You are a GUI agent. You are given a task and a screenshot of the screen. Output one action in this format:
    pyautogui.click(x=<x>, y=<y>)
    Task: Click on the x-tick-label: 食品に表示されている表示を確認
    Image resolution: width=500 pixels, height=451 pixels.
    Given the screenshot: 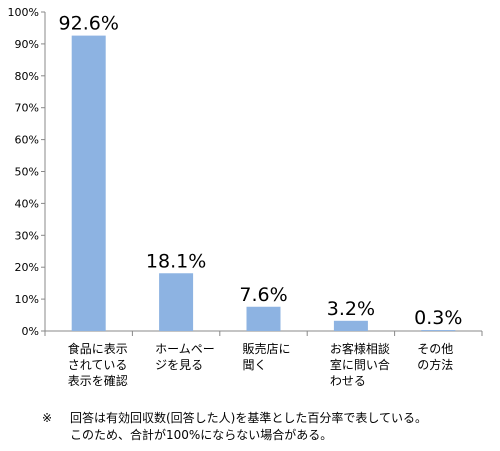 What is the action you would take?
    pyautogui.click(x=98, y=364)
    